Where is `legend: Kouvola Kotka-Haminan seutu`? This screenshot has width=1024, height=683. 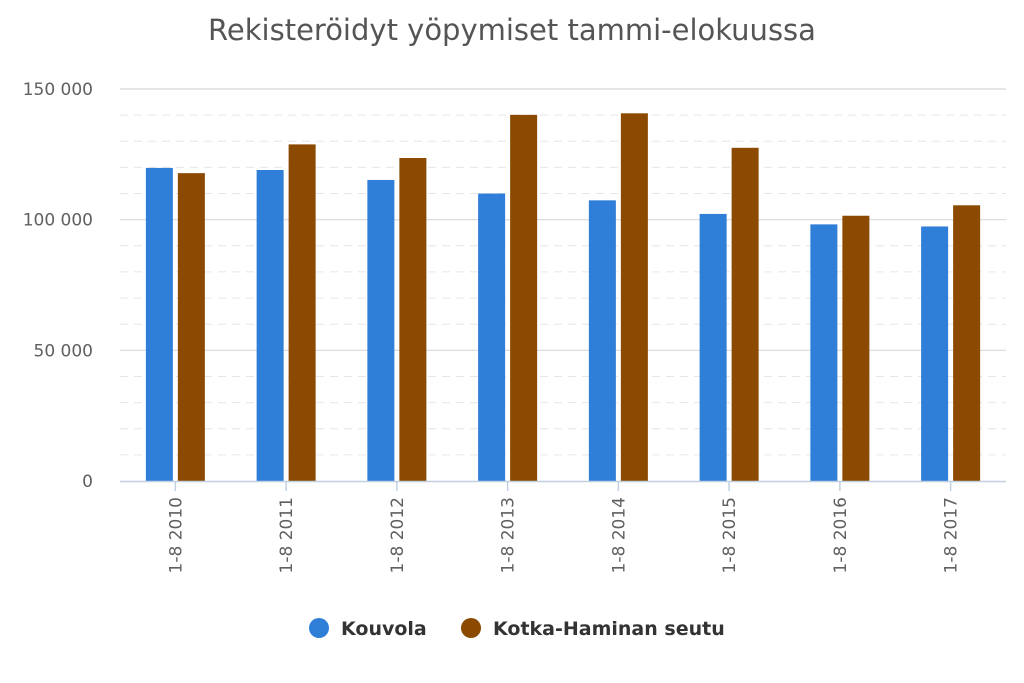
legend: Kouvola Kotka-Haminan seutu is located at coordinates (517, 629).